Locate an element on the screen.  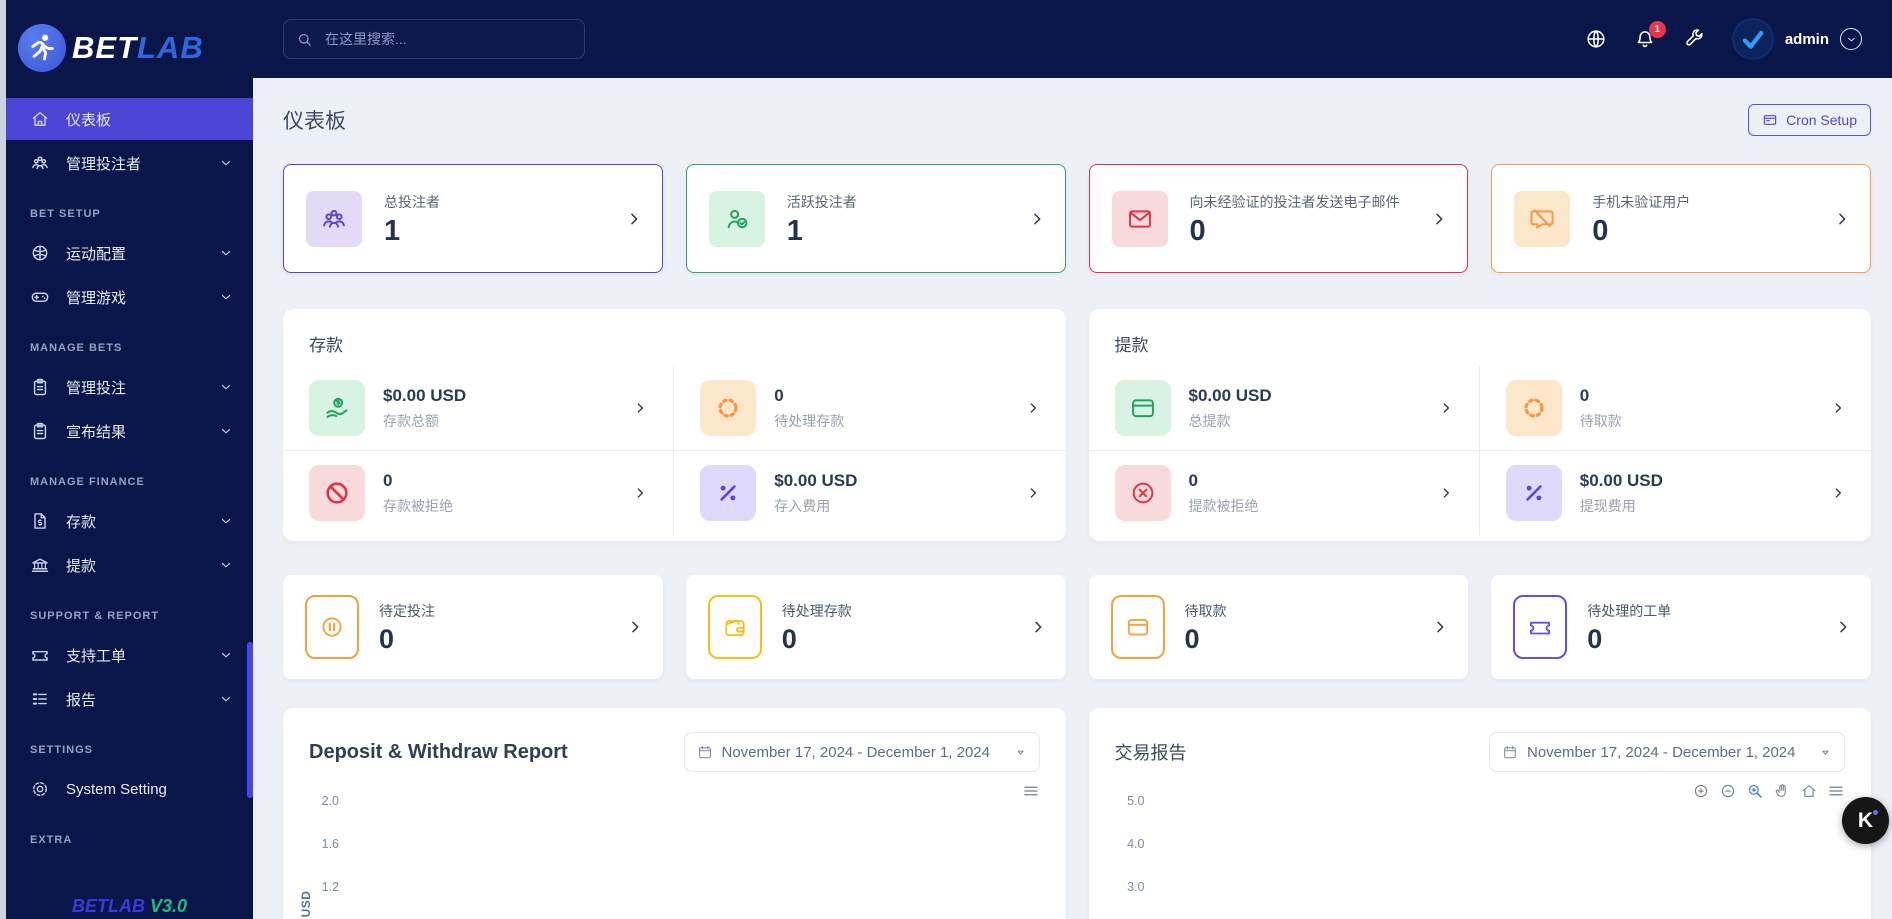
panel-cell: $0.00 USD 存款总额 is located at coordinates (479, 408).